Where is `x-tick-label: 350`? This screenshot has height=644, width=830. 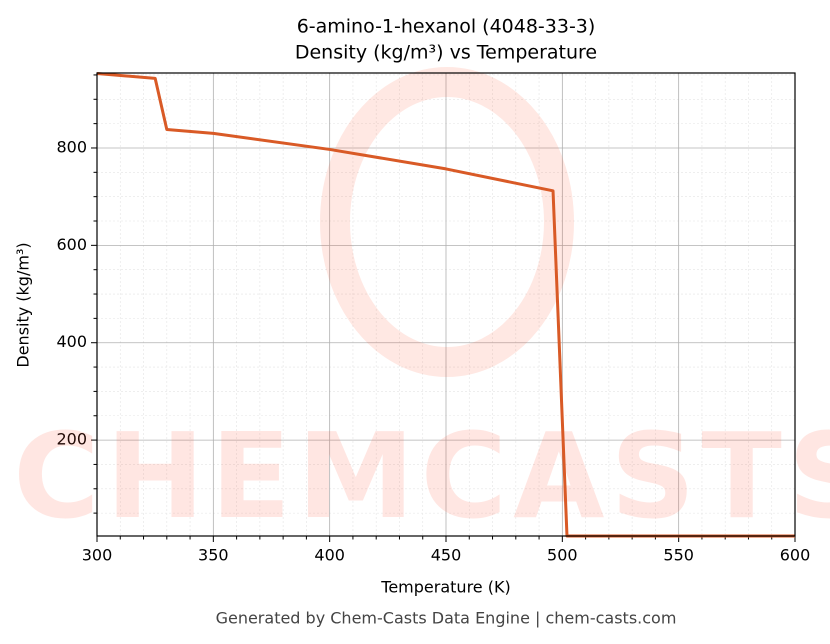 x-tick-label: 350 is located at coordinates (213, 555).